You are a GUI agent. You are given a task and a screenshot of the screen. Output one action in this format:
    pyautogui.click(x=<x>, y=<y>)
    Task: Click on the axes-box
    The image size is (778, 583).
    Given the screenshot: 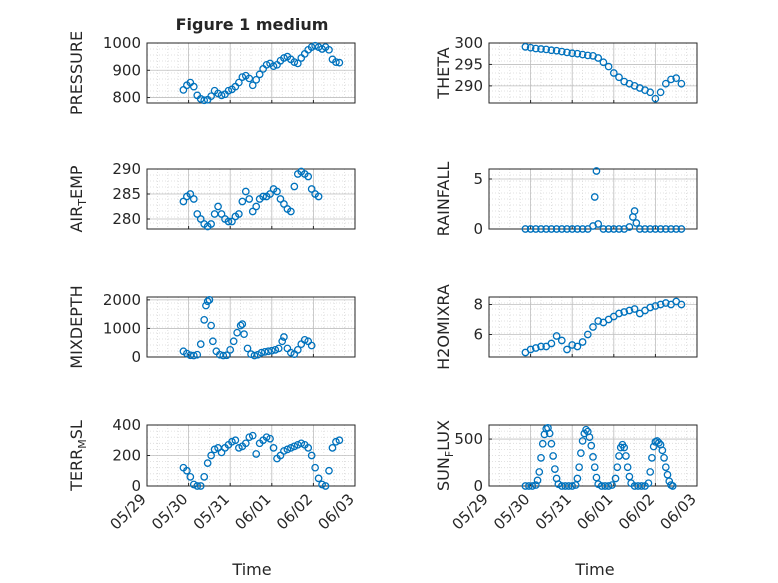 What is the action you would take?
    pyautogui.click(x=593, y=455)
    